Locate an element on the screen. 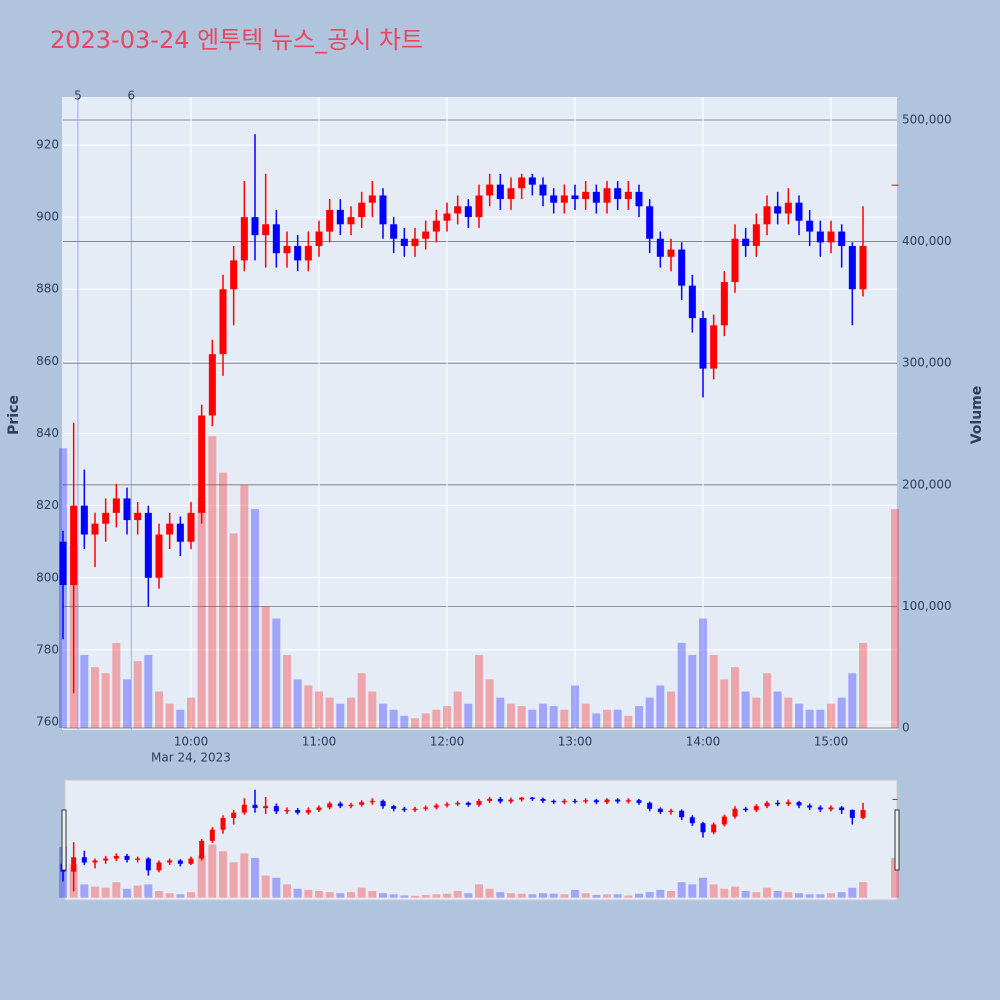 The height and width of the screenshot is (1000, 1000). news-label: 6 is located at coordinates (131, 96).